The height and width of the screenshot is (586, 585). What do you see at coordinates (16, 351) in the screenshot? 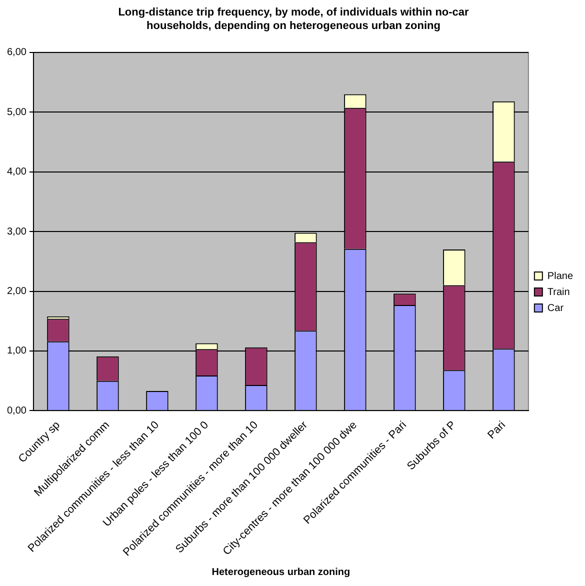
I see `y-tick-label: 1,00` at bounding box center [16, 351].